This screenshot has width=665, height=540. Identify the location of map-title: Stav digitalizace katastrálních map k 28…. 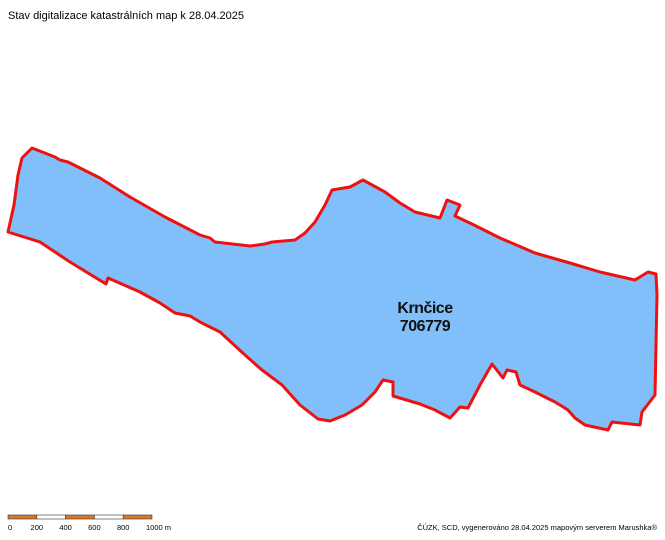
(126, 16).